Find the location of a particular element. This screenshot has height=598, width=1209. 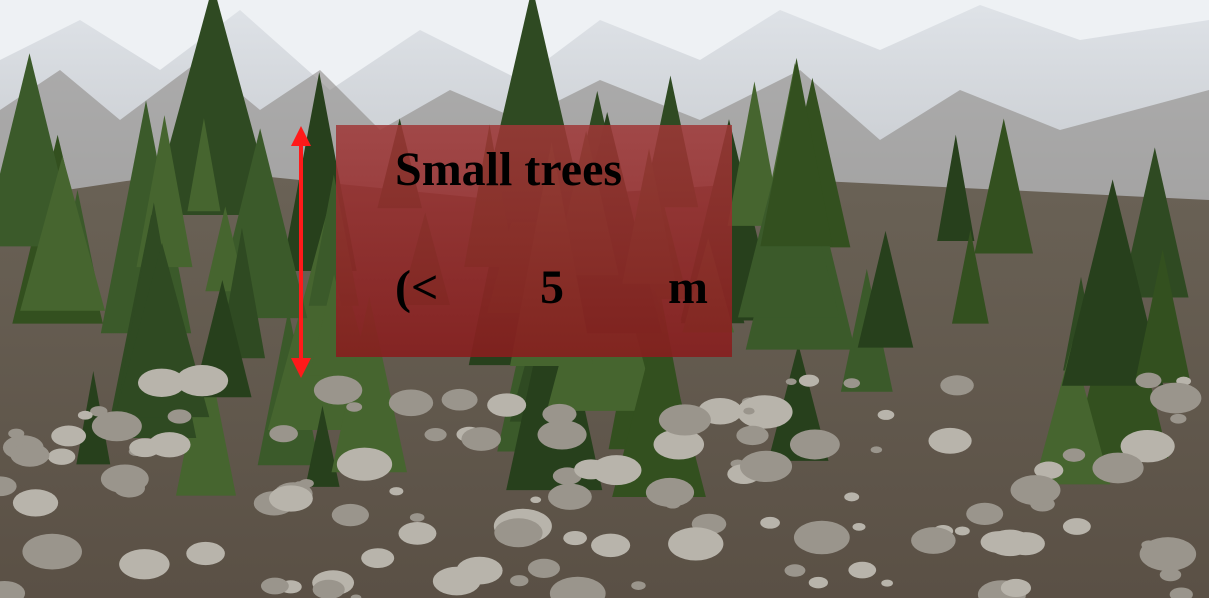

label-text: m is located at coordinates (688, 287).